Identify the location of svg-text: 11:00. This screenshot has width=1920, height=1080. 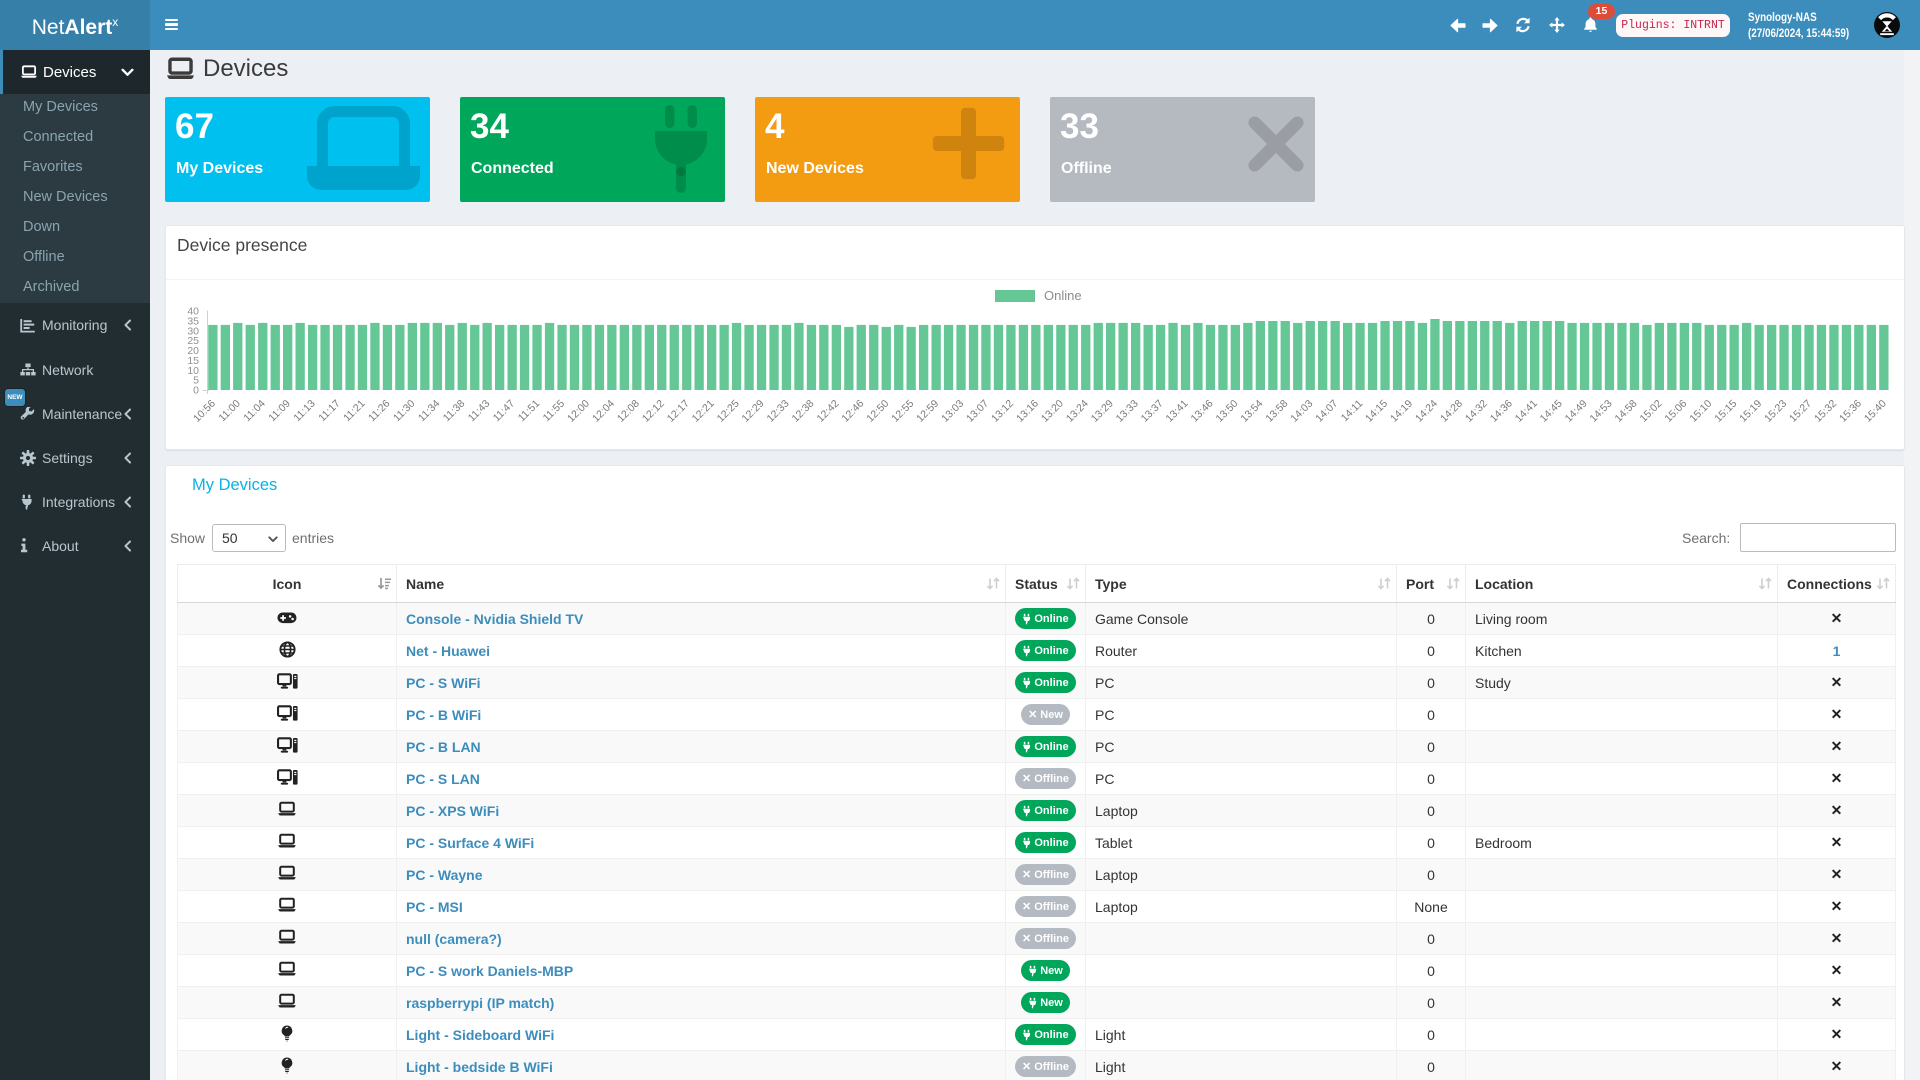
(229, 411).